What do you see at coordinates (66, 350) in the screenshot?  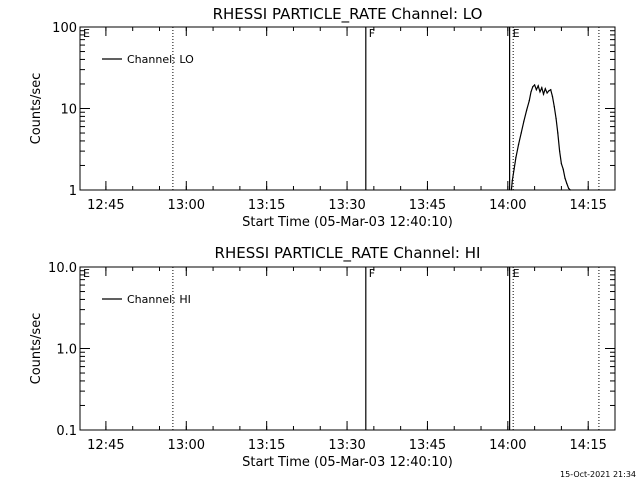 I see `y-tick-label: 1.0` at bounding box center [66, 350].